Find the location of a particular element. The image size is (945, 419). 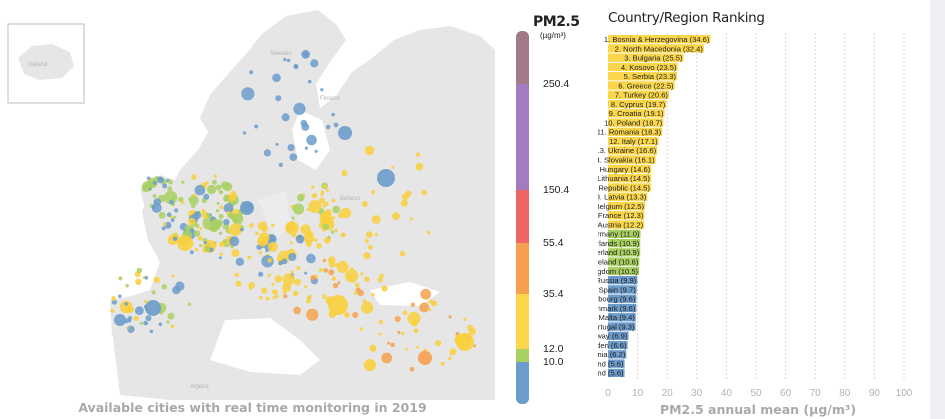

bar-label: 24. Switzerland (10.9) is located at coordinates (619, 252).